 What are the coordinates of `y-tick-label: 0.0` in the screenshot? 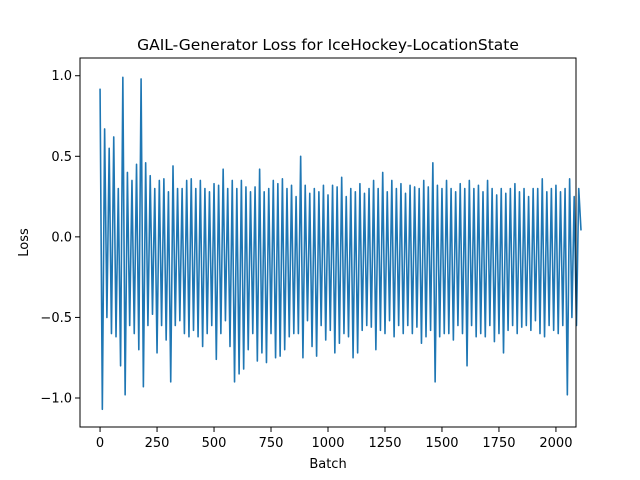 It's located at (61, 237).